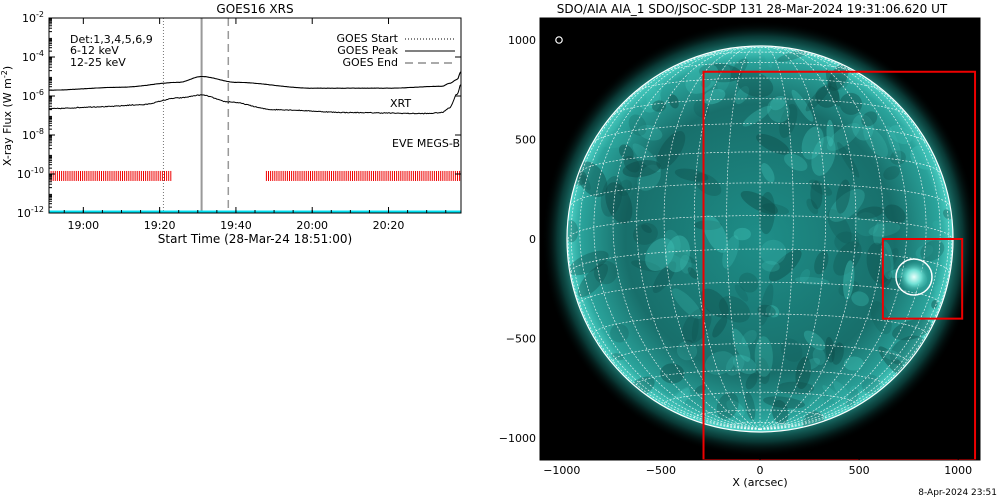  I want to click on goes-y-tick-label: 10⁻¹⁰, so click(30, 173).